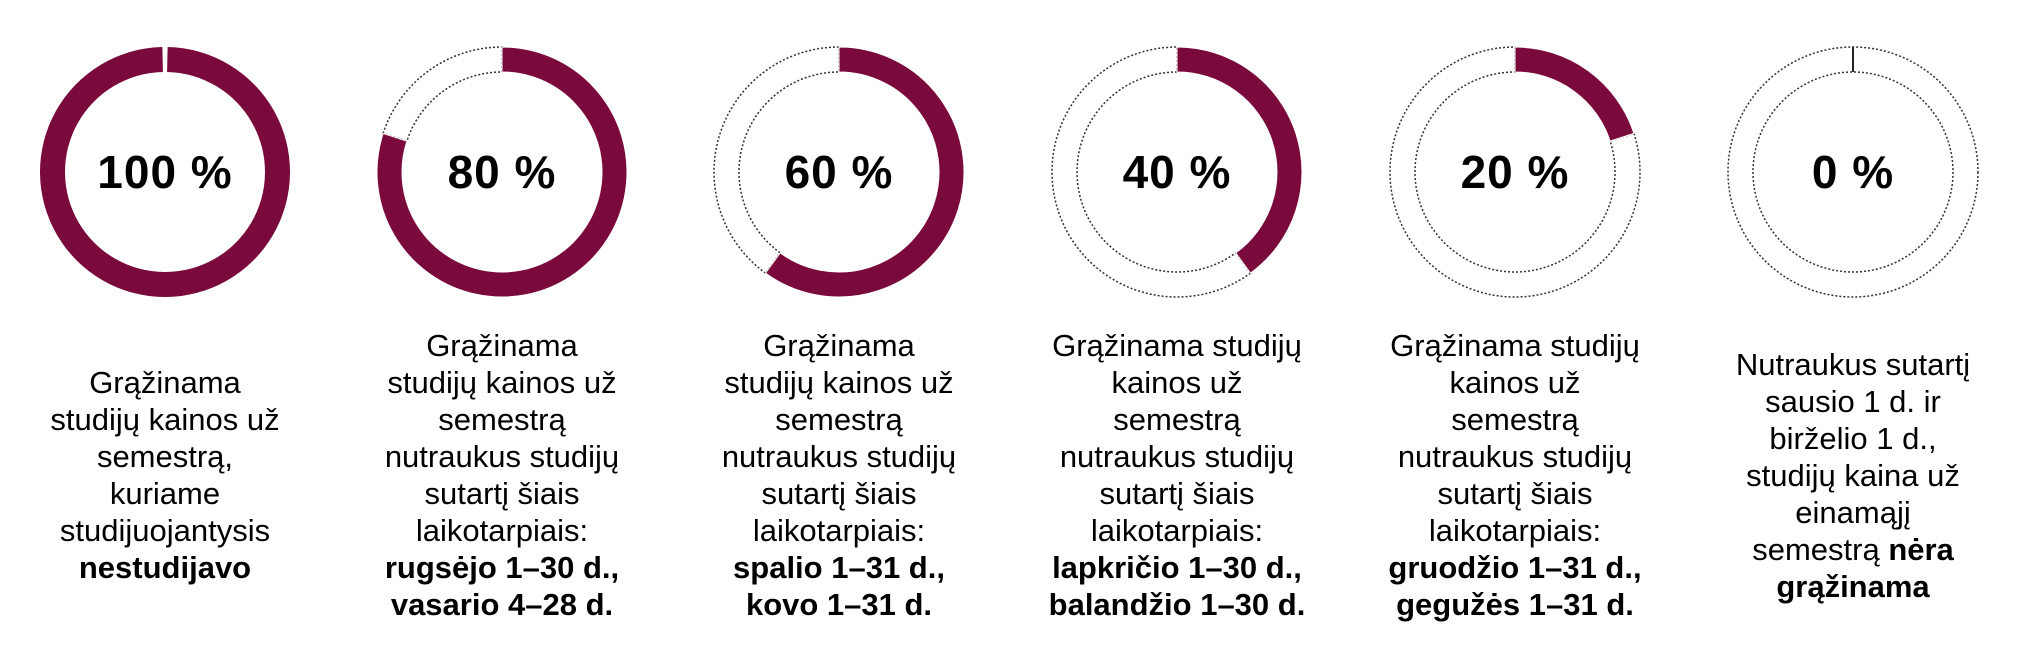 The image size is (2022, 654). I want to click on caption-line: lapkričio 1–30 d.,, so click(1177, 567).